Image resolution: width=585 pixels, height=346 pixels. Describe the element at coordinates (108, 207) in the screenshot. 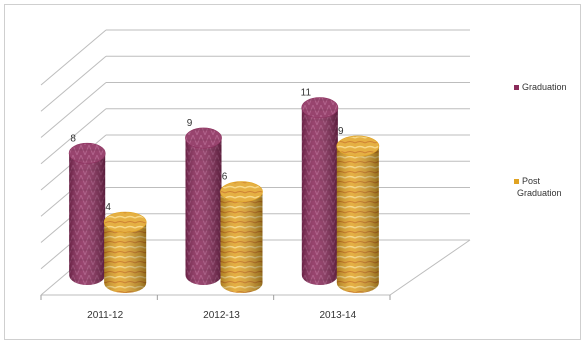

I see `data-label-post-graduation-2011-12: 4` at that location.